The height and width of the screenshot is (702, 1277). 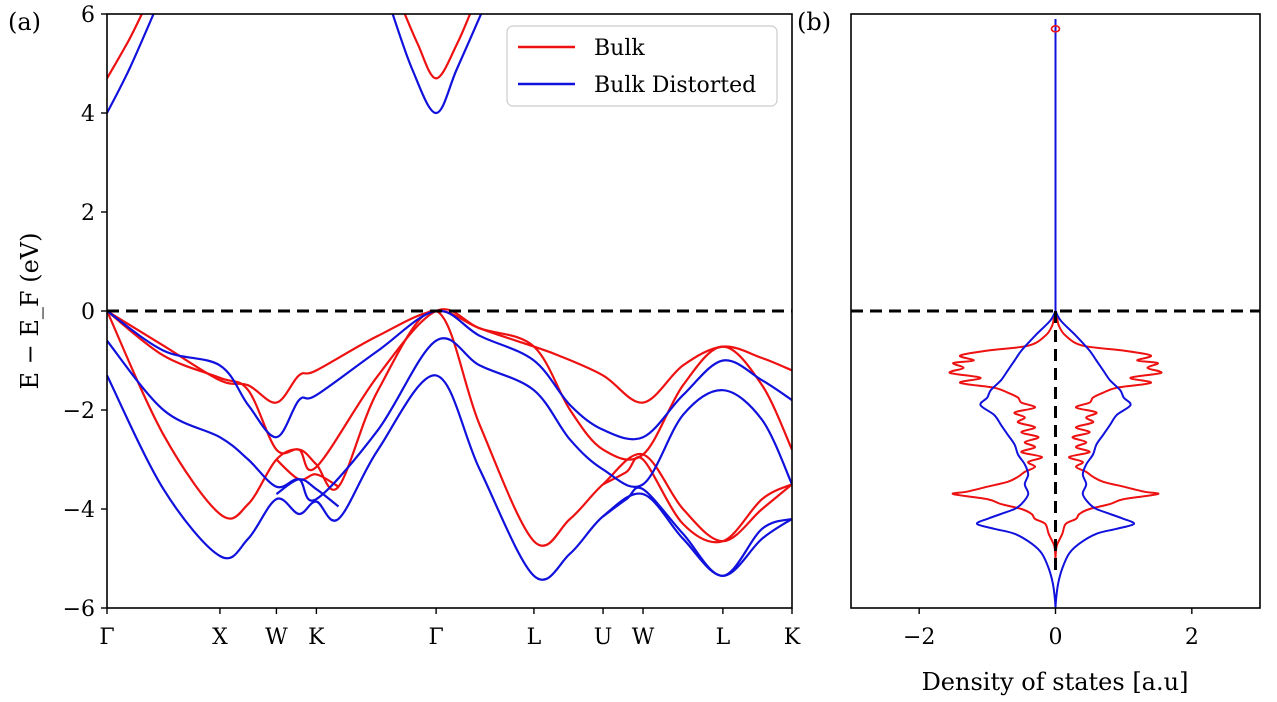 I want to click on y-tick-label: 2, so click(x=88, y=213).